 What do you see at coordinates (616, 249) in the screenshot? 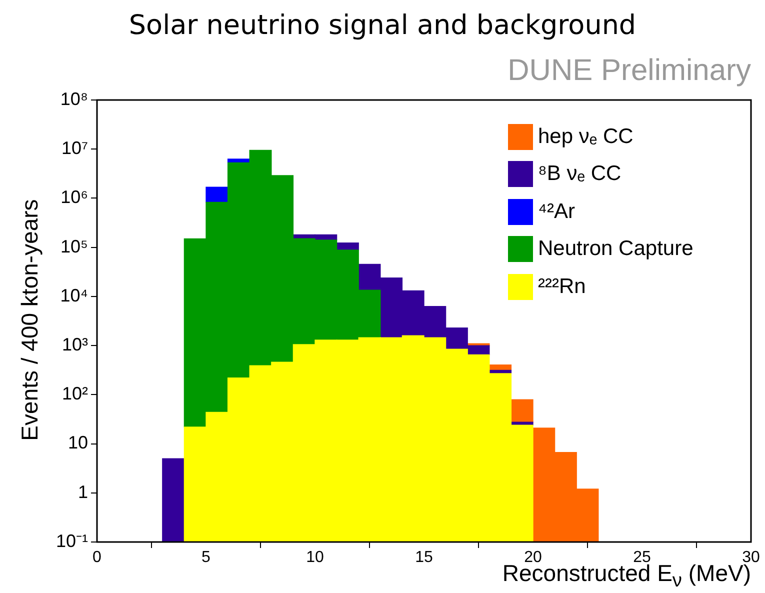
I see `legend-label: Neutron Capture` at bounding box center [616, 249].